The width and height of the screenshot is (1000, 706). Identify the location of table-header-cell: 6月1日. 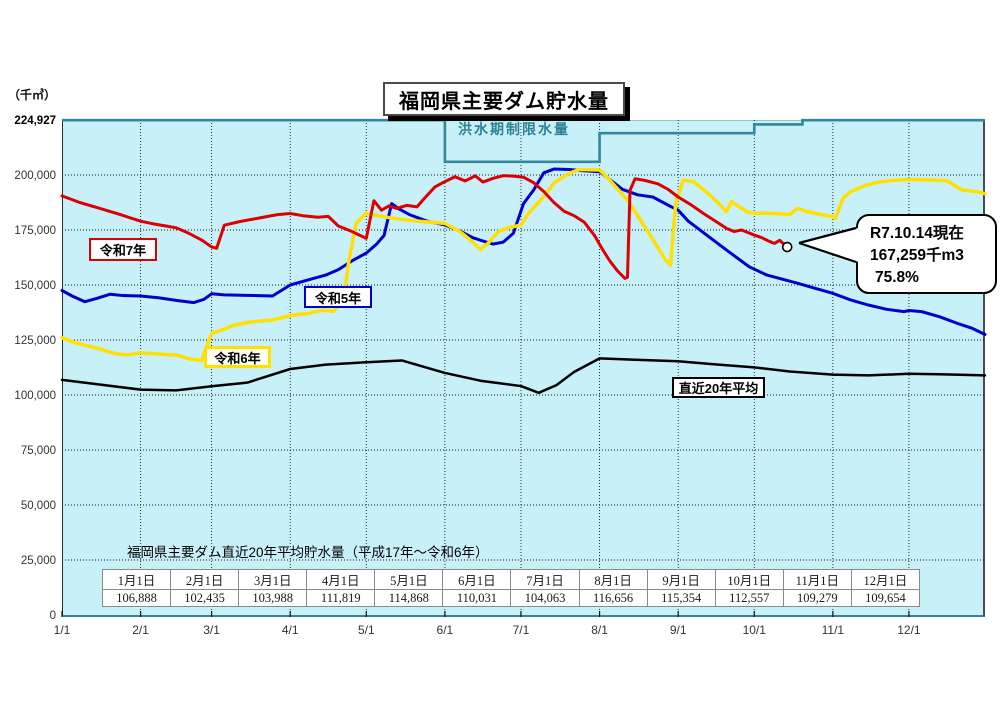
(477, 579).